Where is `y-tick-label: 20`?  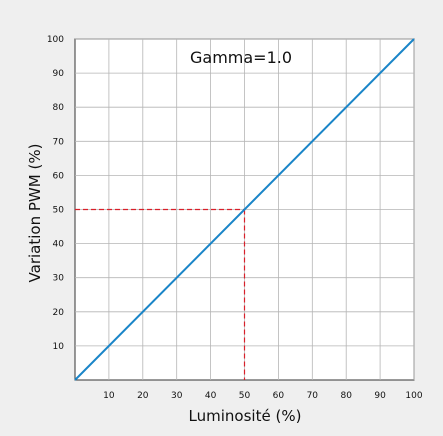 y-tick-label: 20 is located at coordinates (59, 313).